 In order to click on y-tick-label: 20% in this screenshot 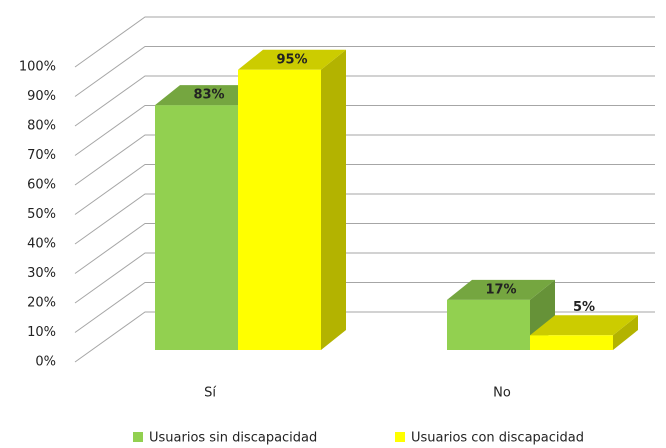, I will do `click(41, 303)`.